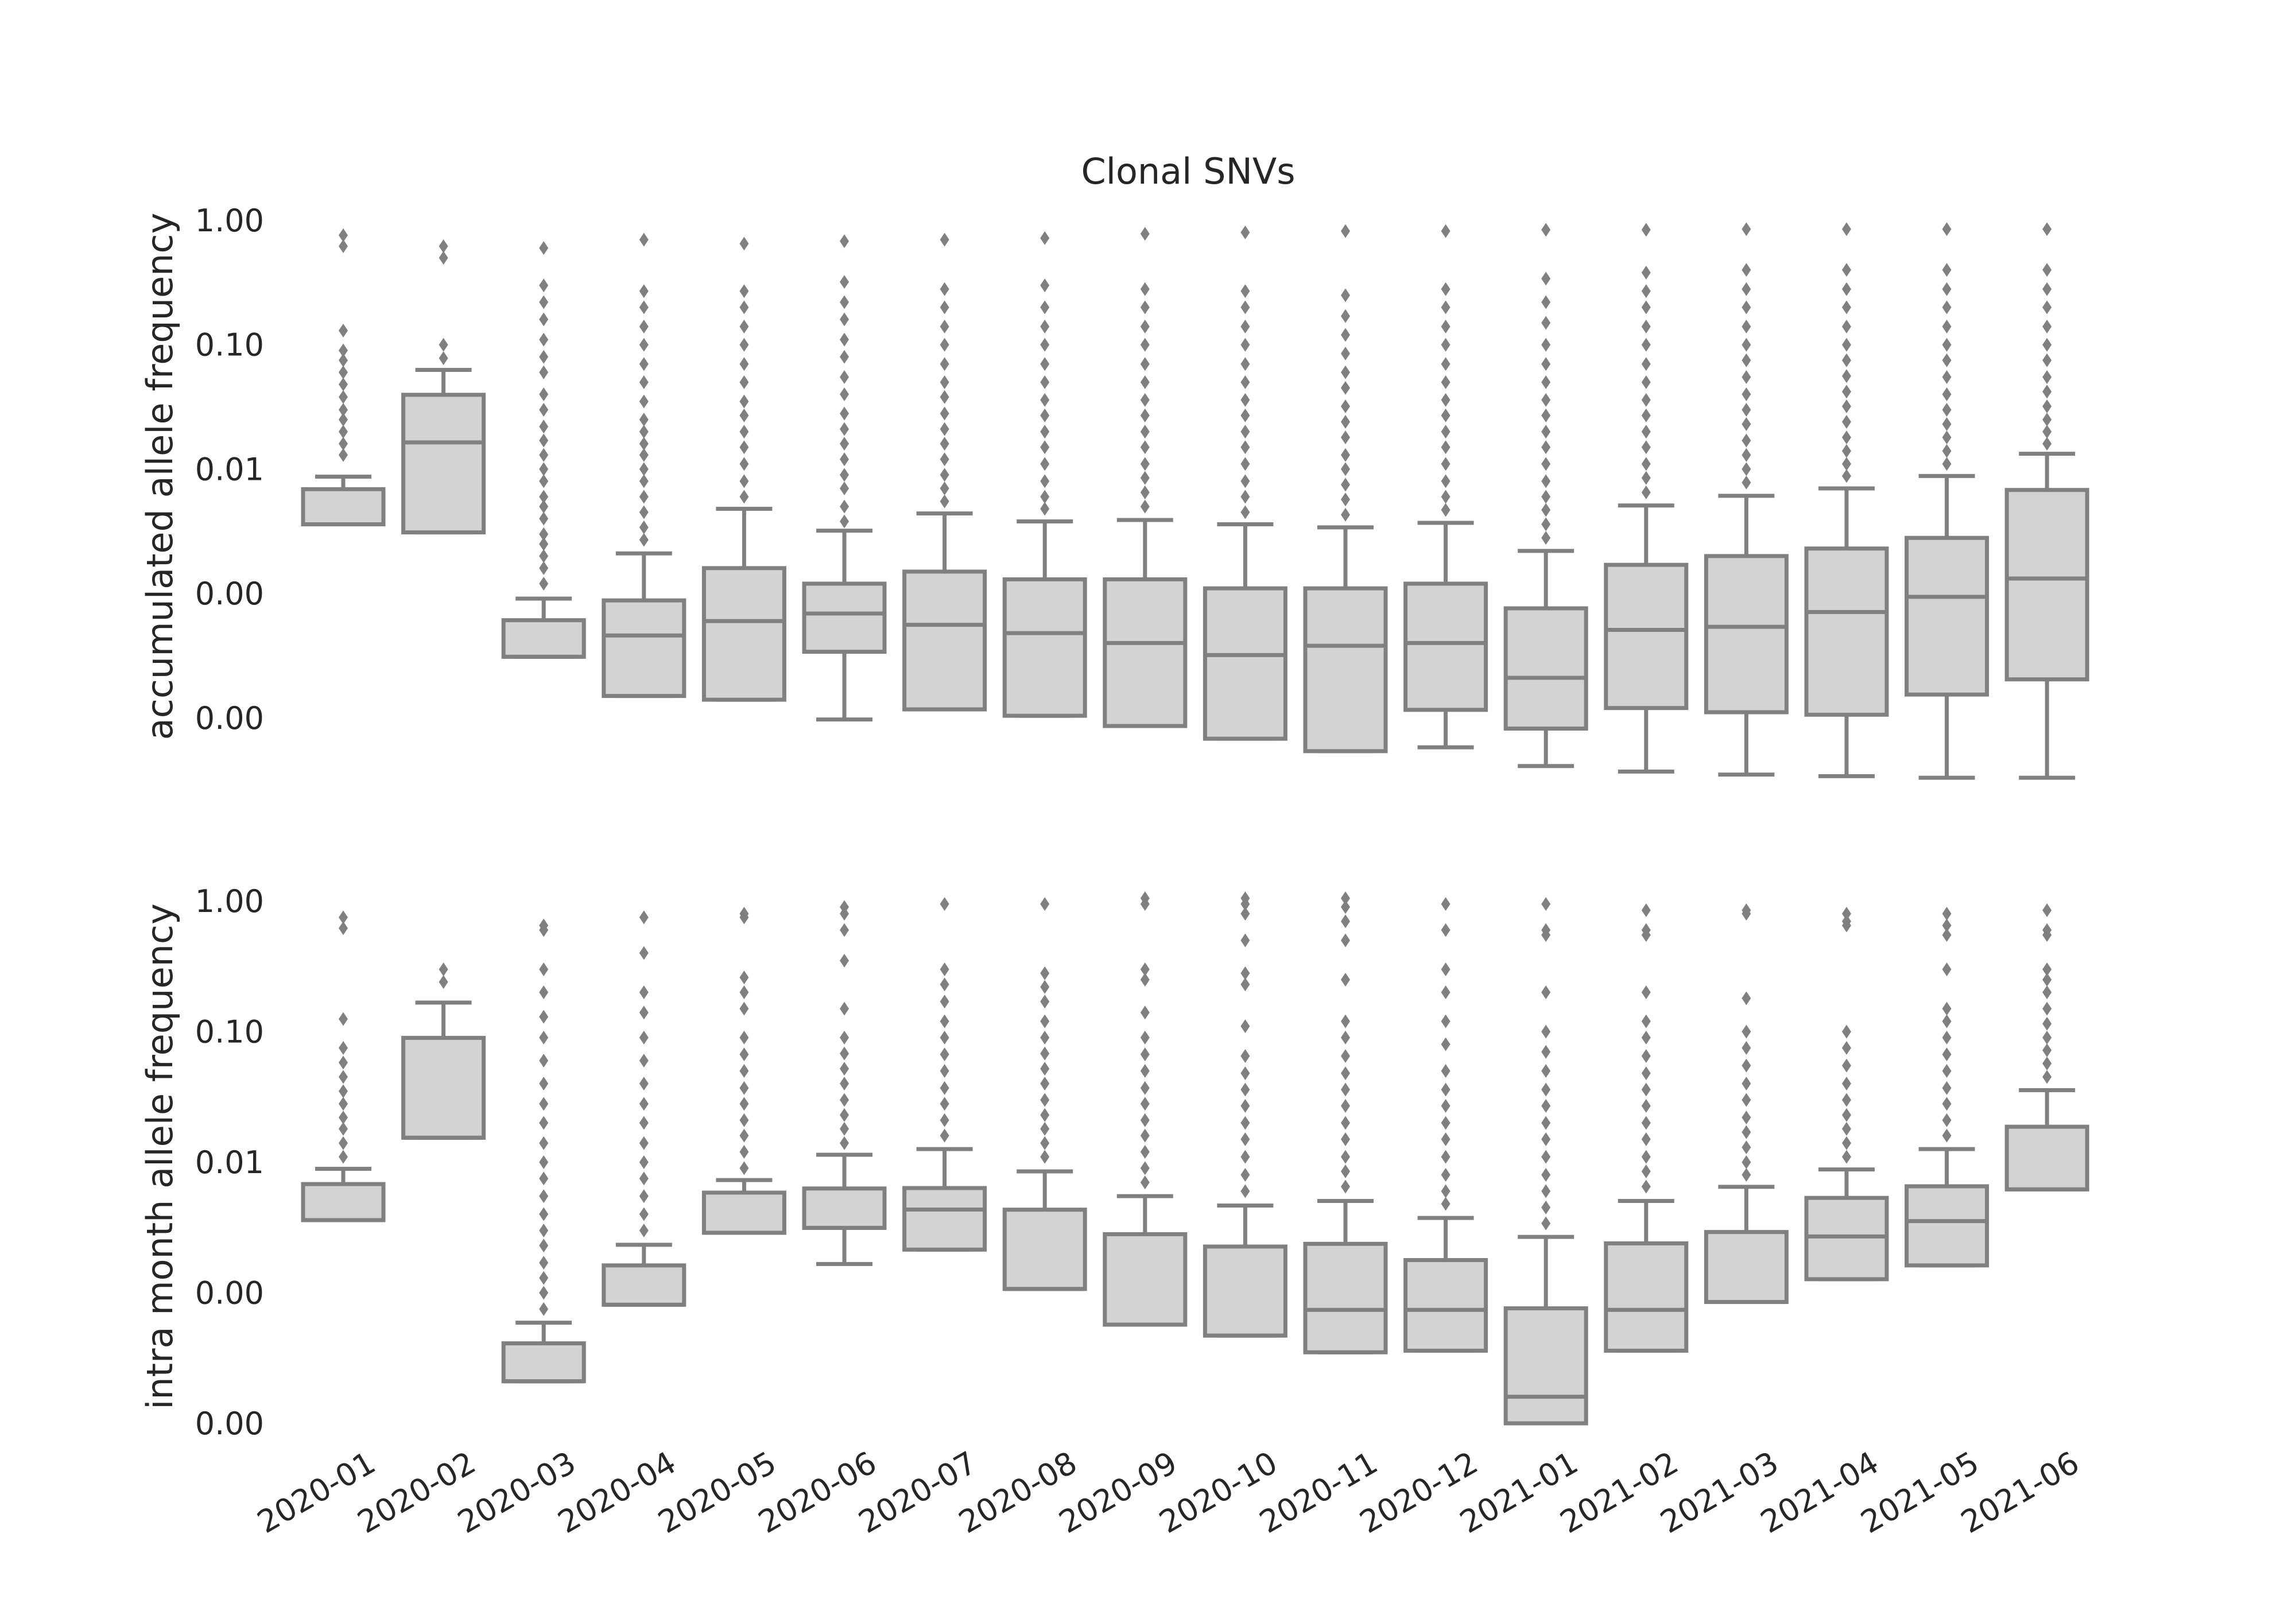  I want to click on y-ticks-top: 1.00 0.10 0.01 0.00 0.00, so click(229, 470).